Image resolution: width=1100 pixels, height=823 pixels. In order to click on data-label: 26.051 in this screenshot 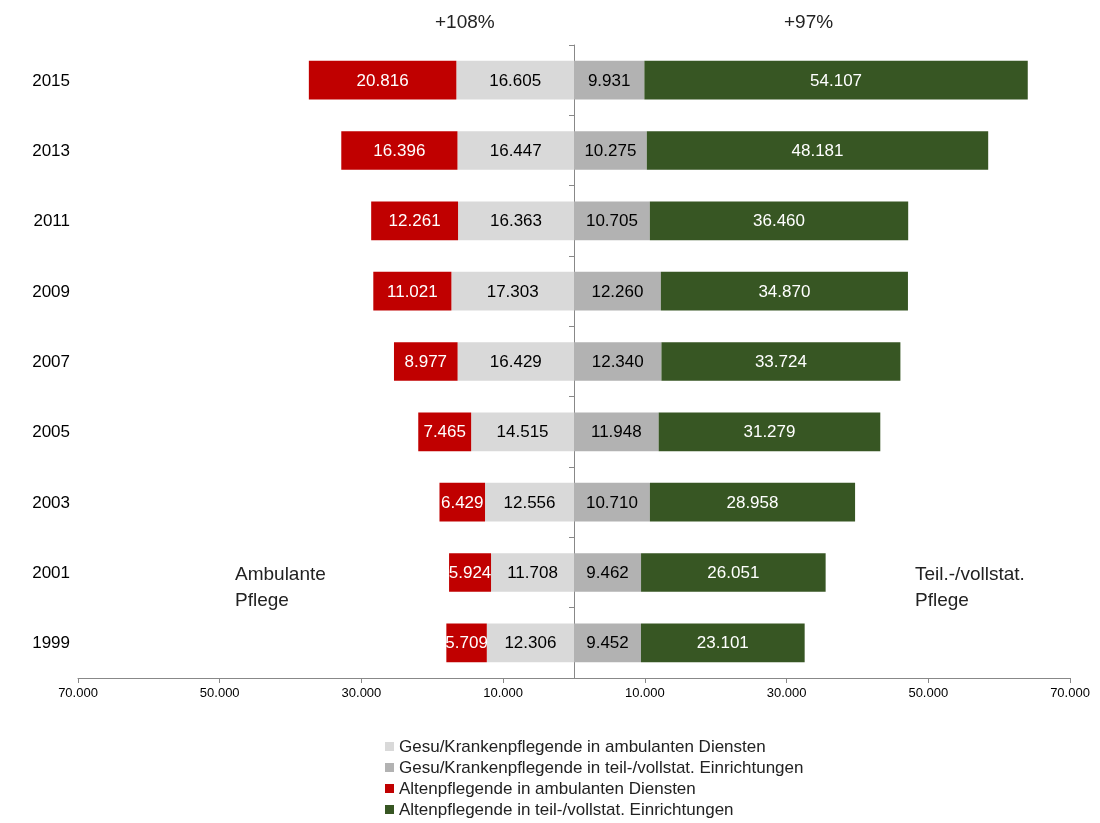, I will do `click(733, 572)`.